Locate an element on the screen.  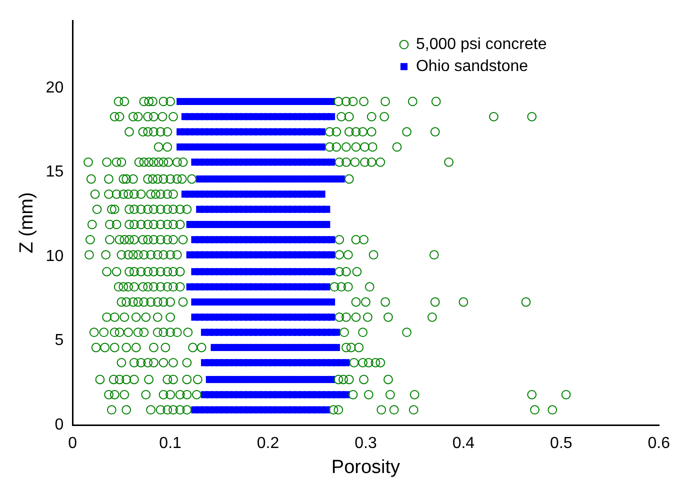
legend-label: Ohio sandstone is located at coordinates (472, 67).